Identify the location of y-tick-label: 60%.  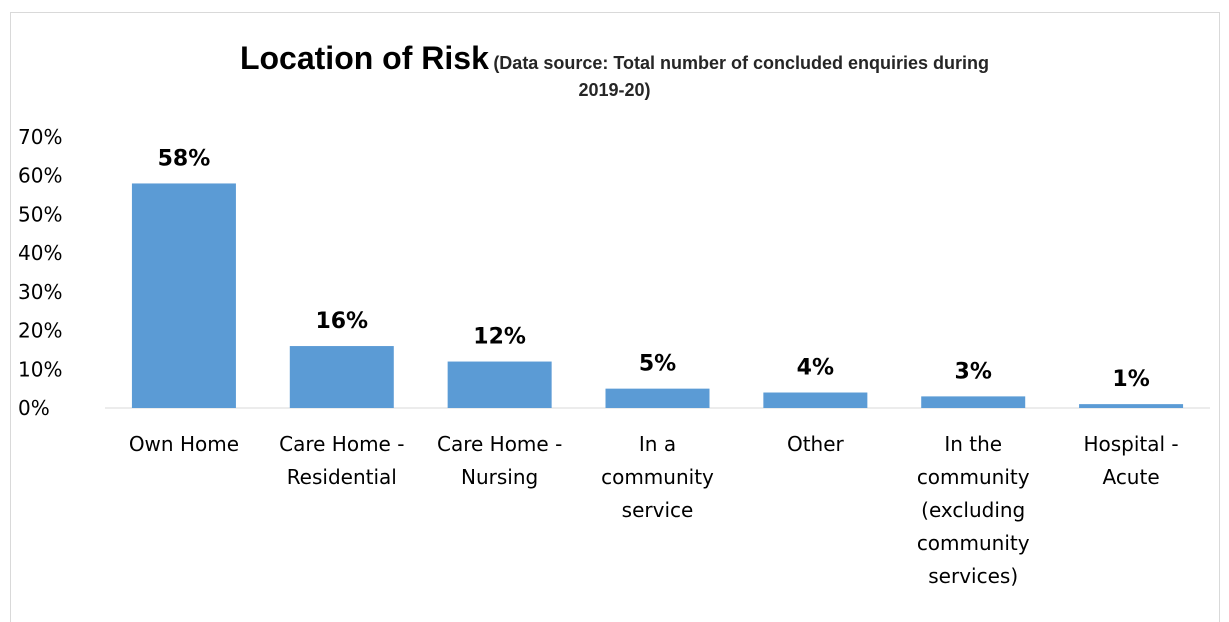
(40, 176).